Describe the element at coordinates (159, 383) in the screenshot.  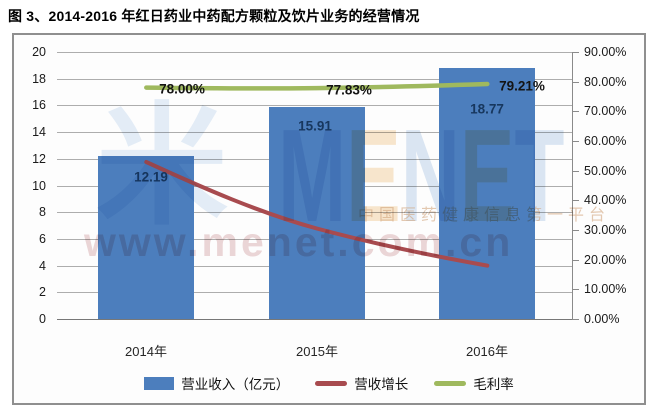
I see `legend-bar-swatch-icon` at that location.